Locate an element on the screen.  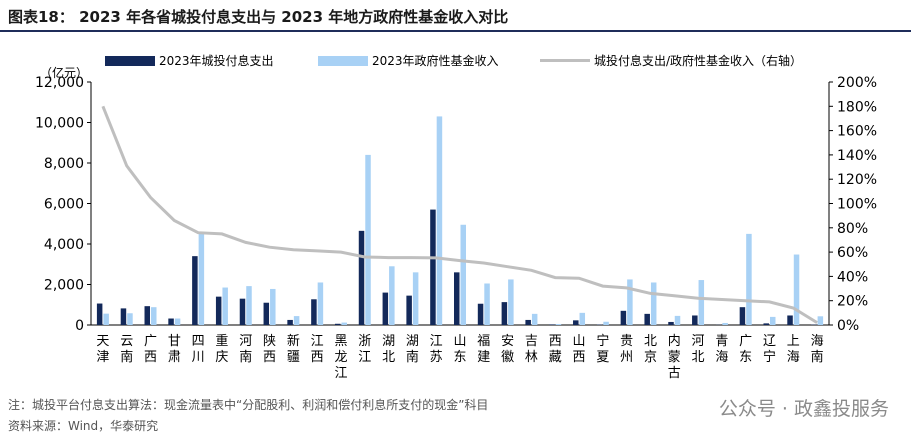
y-right-tick-label: 140% is located at coordinates (857, 156).